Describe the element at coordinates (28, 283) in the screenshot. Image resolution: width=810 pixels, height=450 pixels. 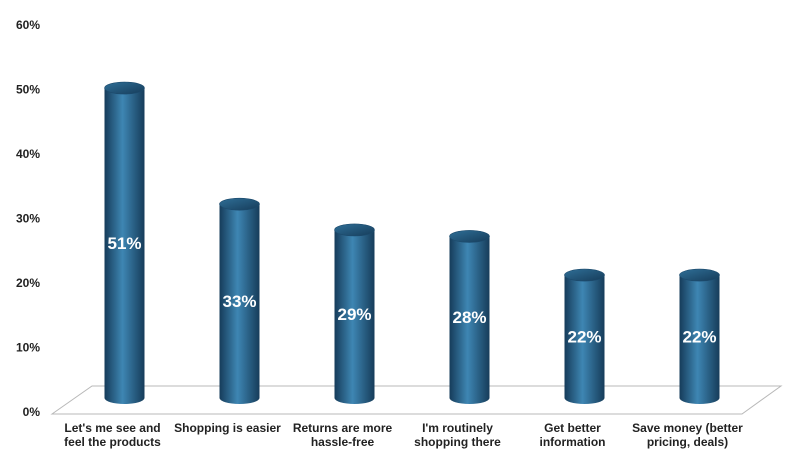
I see `y-tick-label: 20%` at that location.